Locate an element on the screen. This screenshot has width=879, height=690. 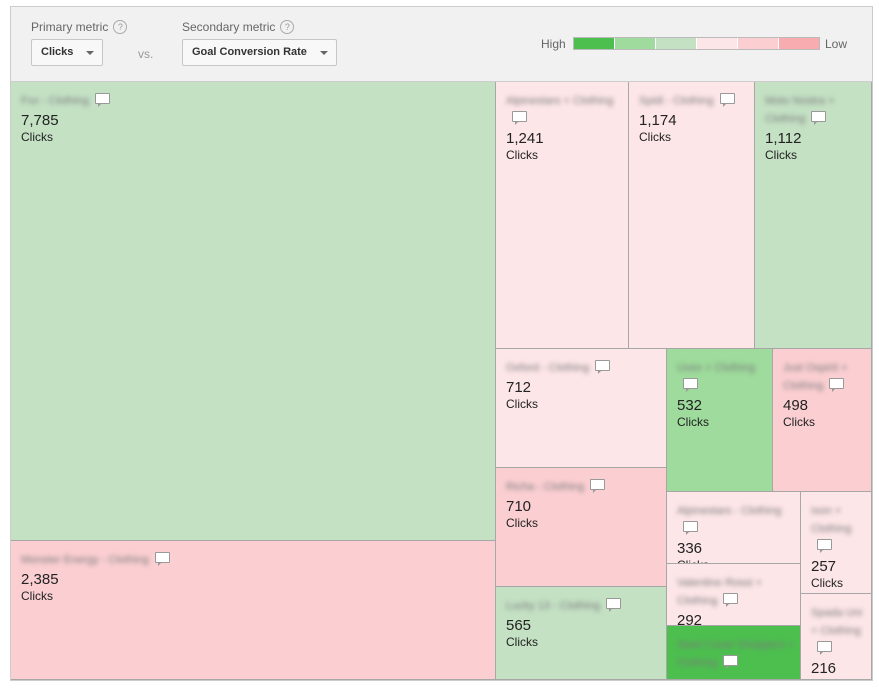
cell-header: Alpinestars - Clothing is located at coordinates (738, 519).